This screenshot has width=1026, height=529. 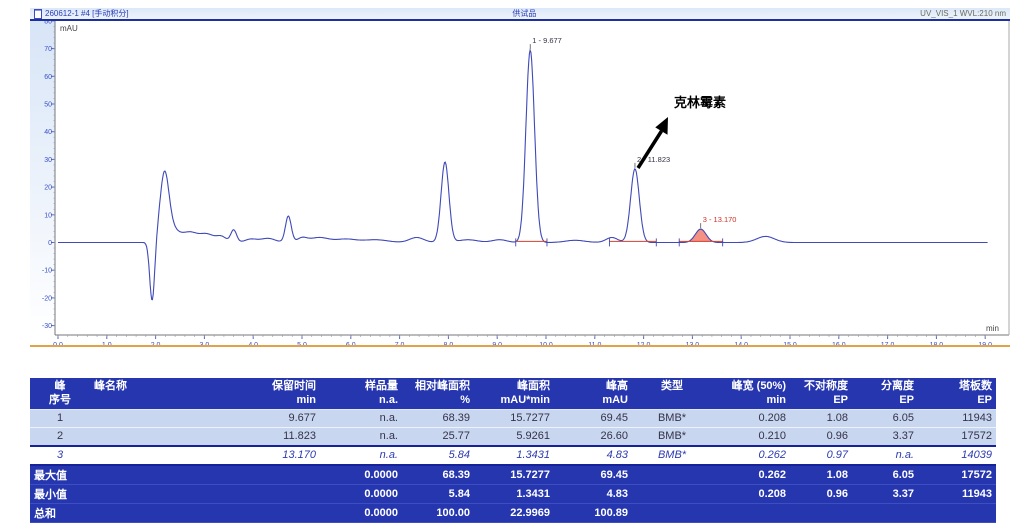 What do you see at coordinates (661, 126) in the screenshot?
I see `annotation-arrow-head` at bounding box center [661, 126].